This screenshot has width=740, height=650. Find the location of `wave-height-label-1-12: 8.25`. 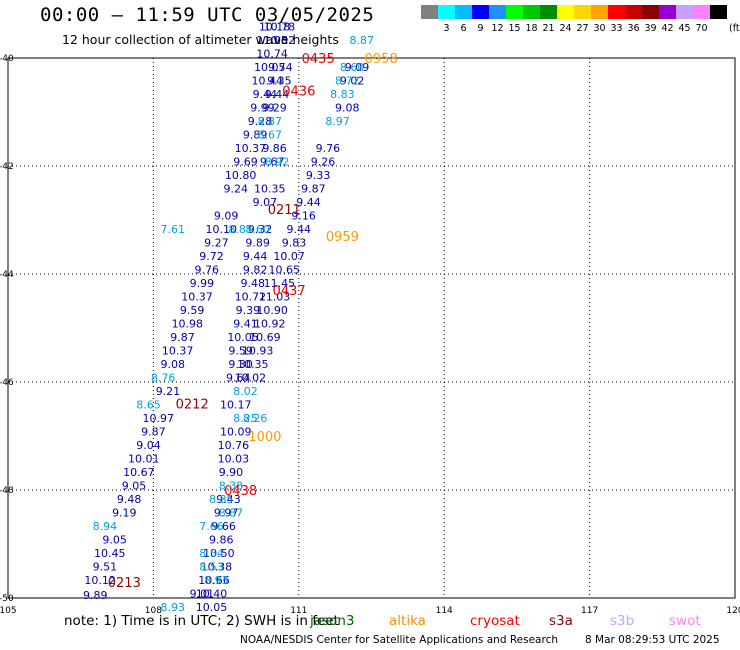

wave-height-label-1-12: 8.25 is located at coordinates (245, 418).